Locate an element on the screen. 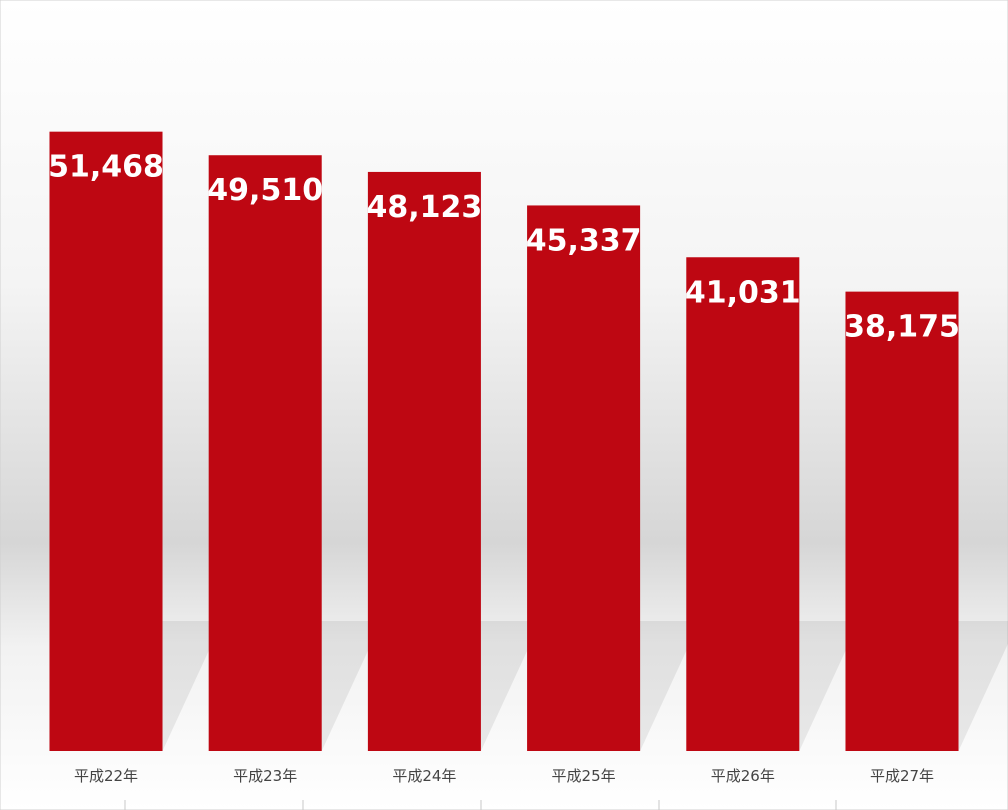 The height and width of the screenshot is (810, 1008). value-label: 48,123 is located at coordinates (425, 207).